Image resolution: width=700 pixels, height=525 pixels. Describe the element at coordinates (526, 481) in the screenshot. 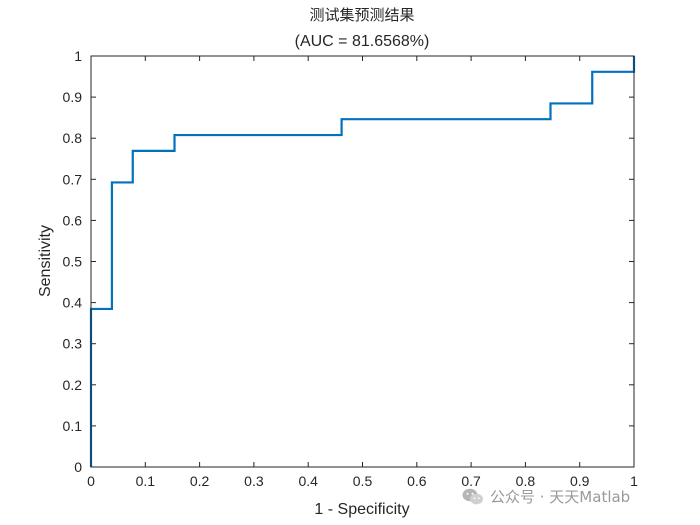

I see `x-tick-label: 0.8` at that location.